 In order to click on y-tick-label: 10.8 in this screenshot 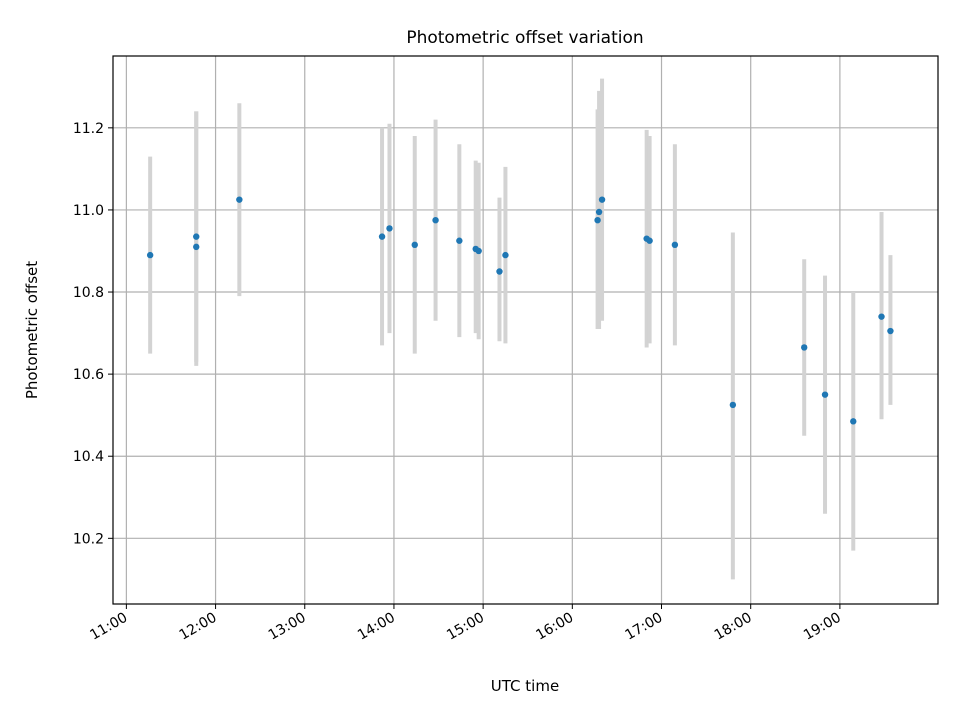, I will do `click(88, 293)`.